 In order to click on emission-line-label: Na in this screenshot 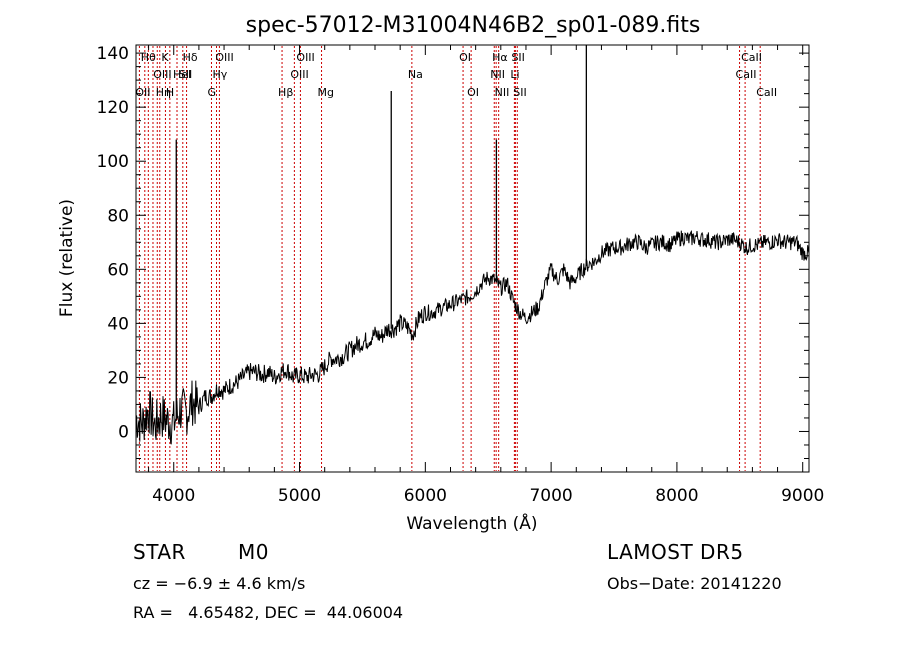, I will do `click(415, 74)`.